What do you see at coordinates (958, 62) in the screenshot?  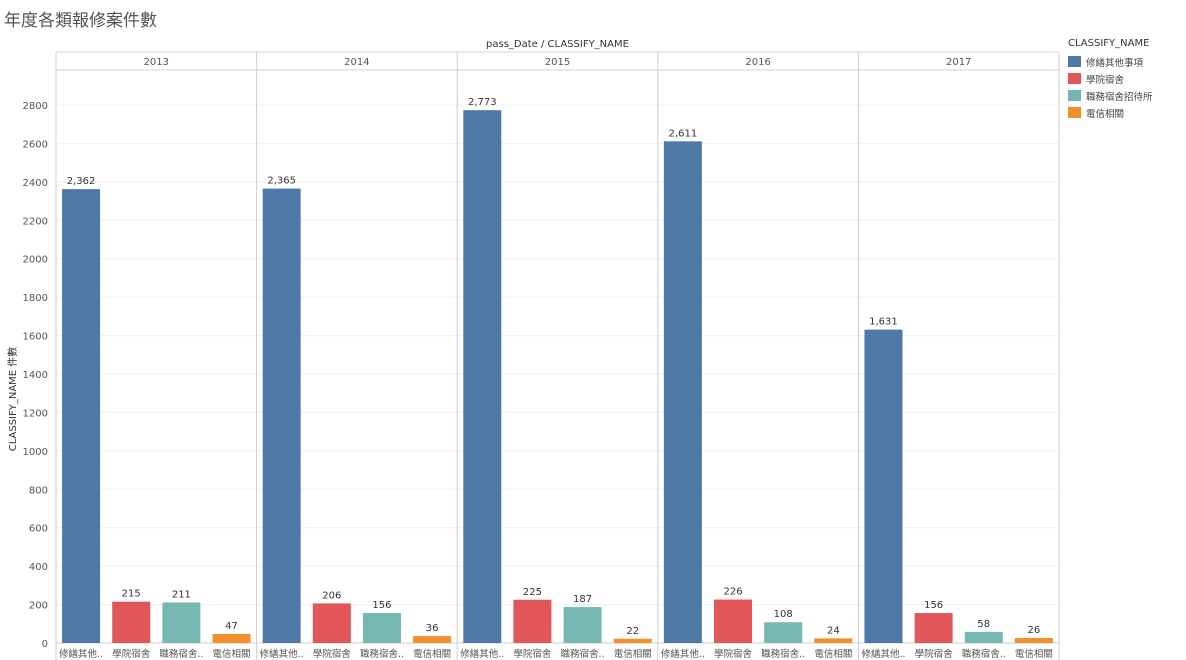 I see `year-header-label: 2017` at bounding box center [958, 62].